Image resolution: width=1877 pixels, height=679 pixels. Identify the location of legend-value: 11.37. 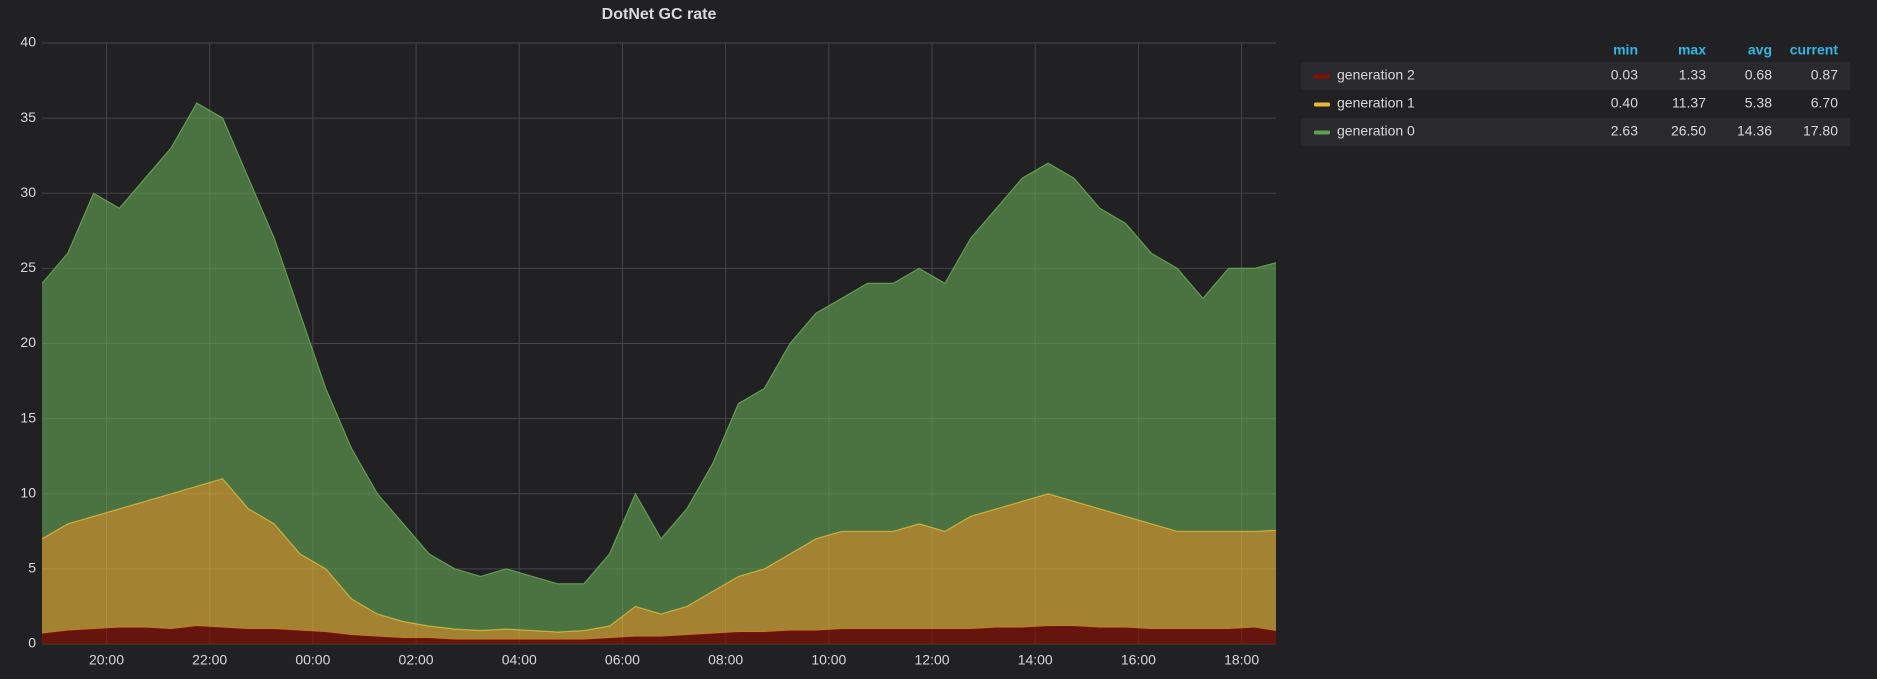
(1689, 103).